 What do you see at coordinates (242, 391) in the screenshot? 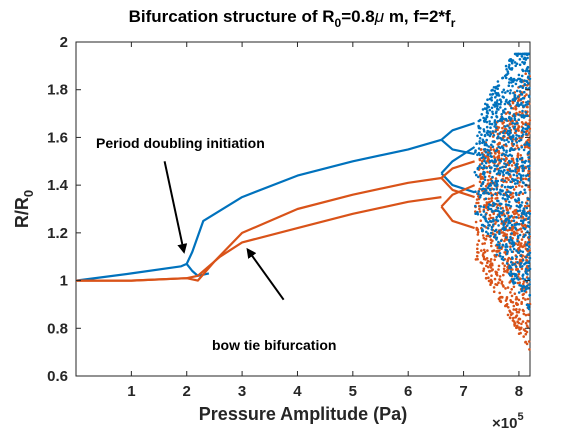
I see `x-tick-label: 3` at bounding box center [242, 391].